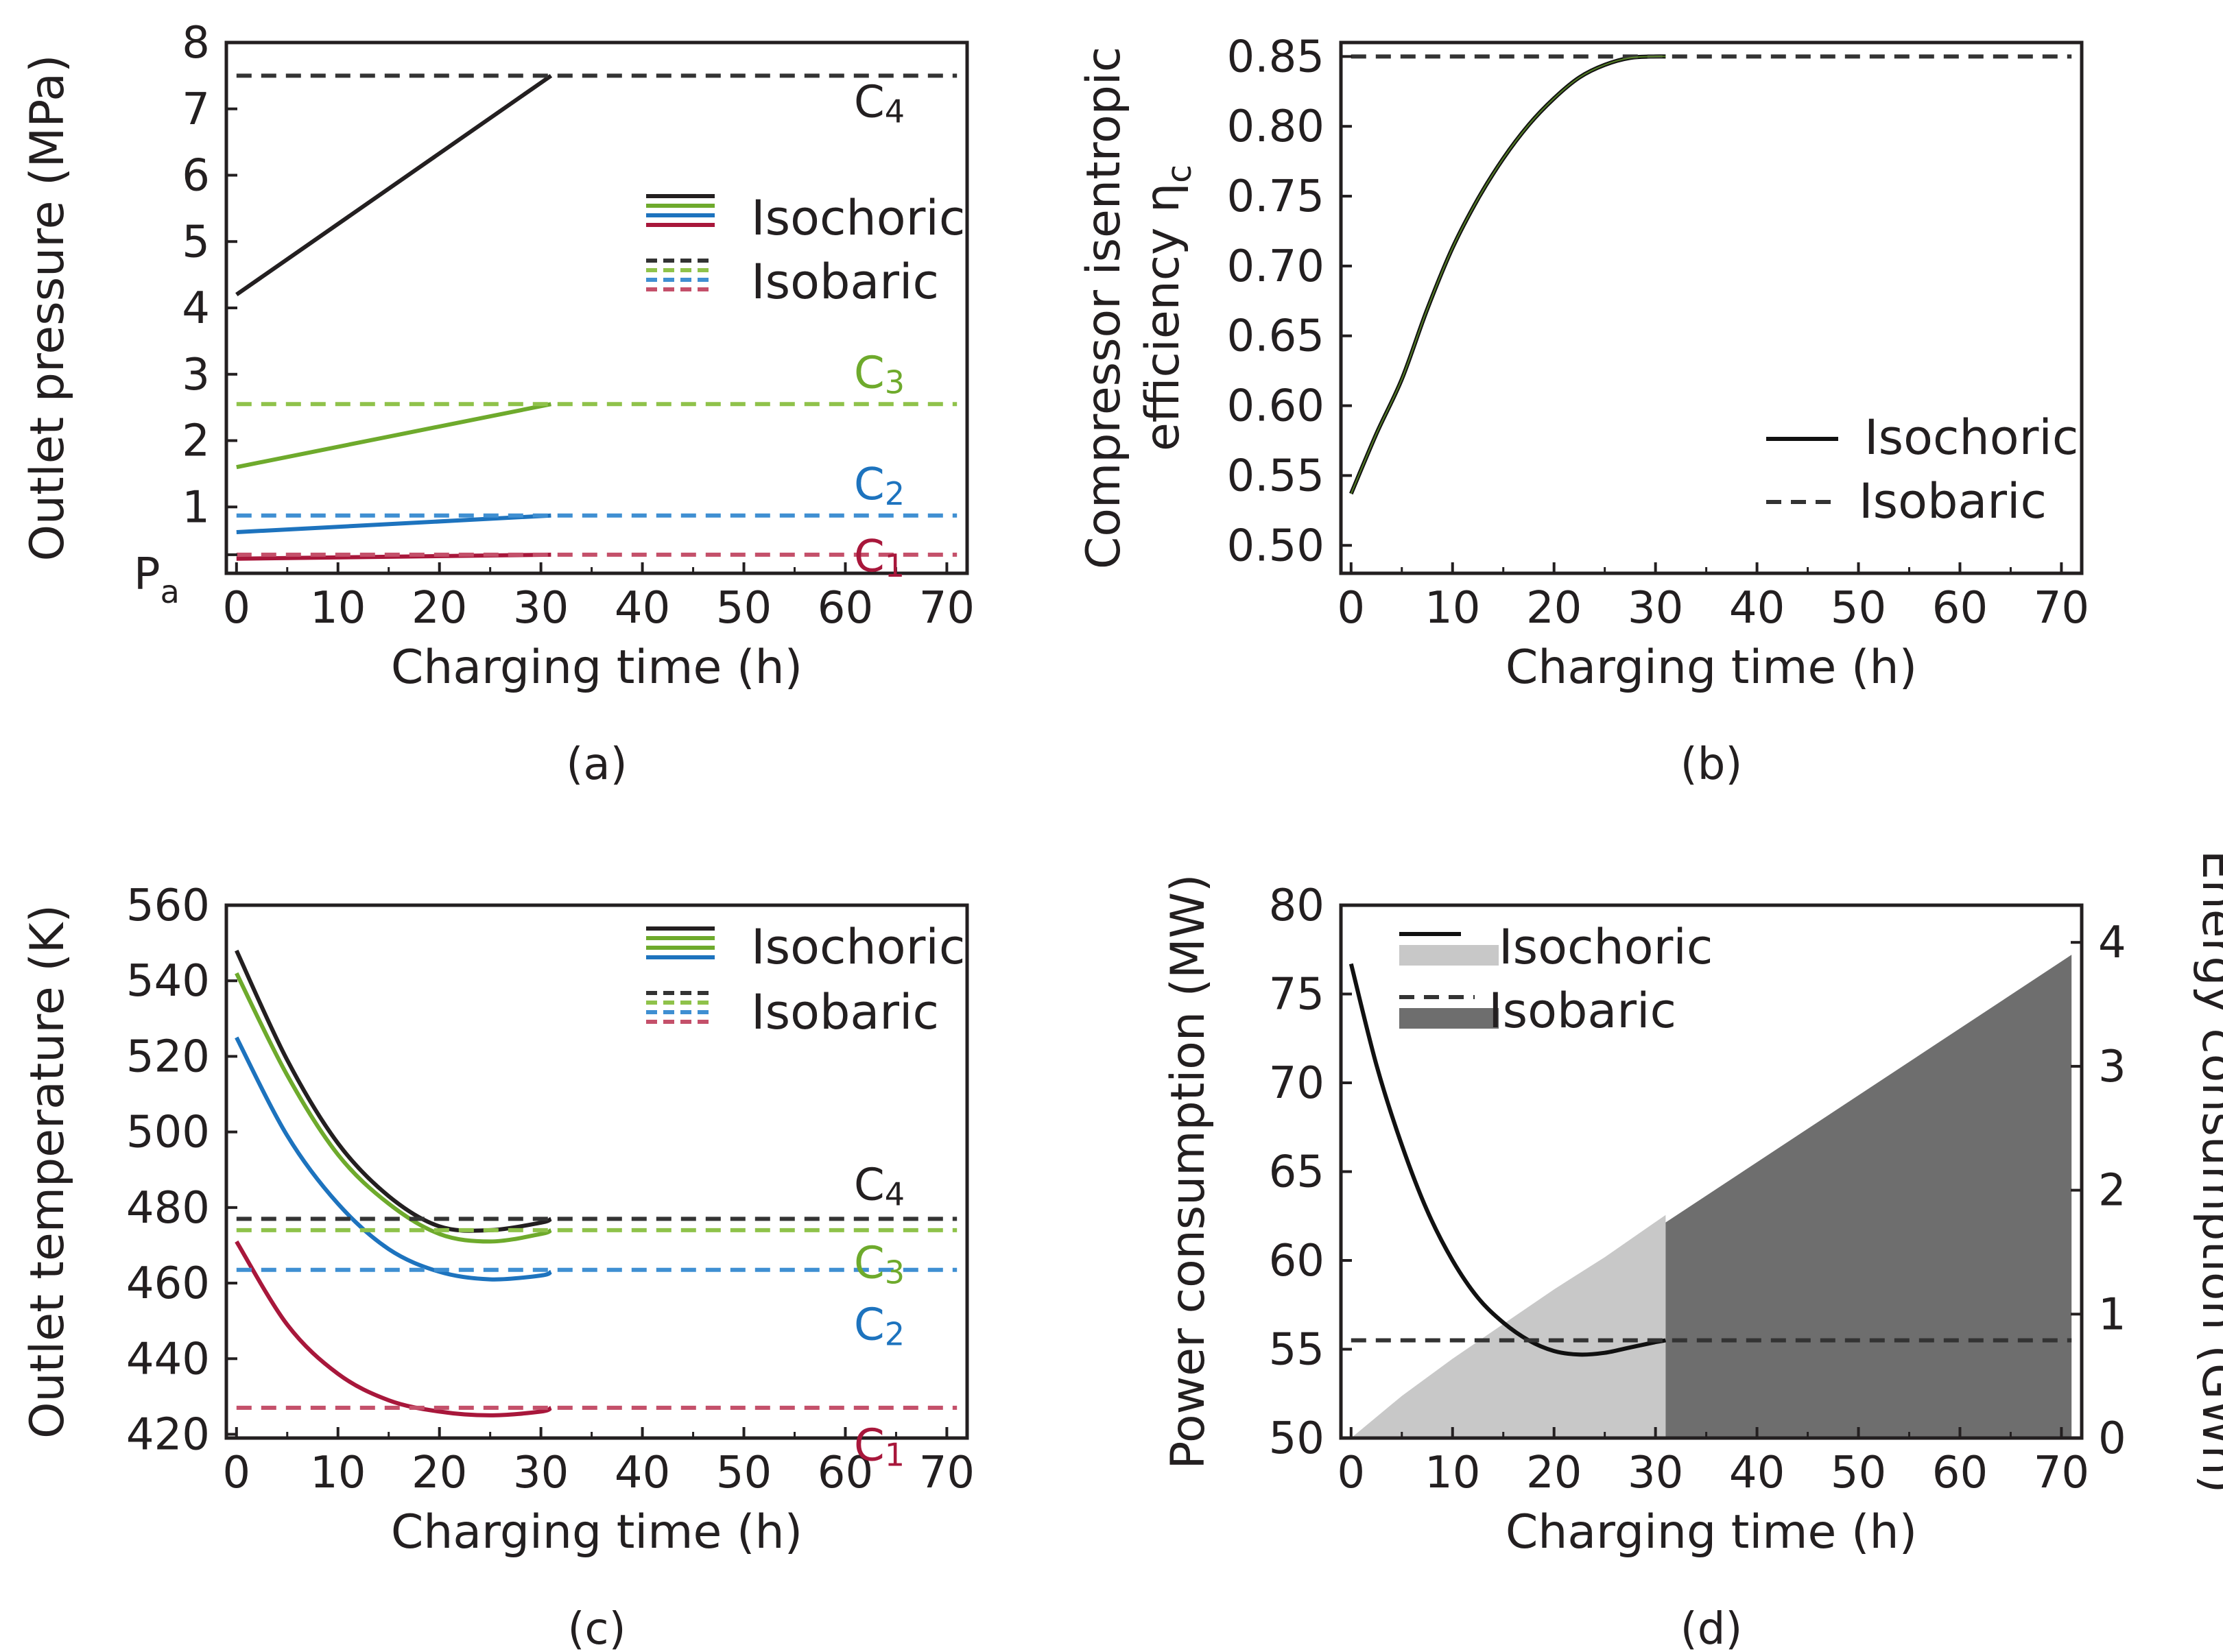  What do you see at coordinates (895, 111) in the screenshot?
I see `panel-a-stage-label-c4-sub: 4` at bounding box center [895, 111].